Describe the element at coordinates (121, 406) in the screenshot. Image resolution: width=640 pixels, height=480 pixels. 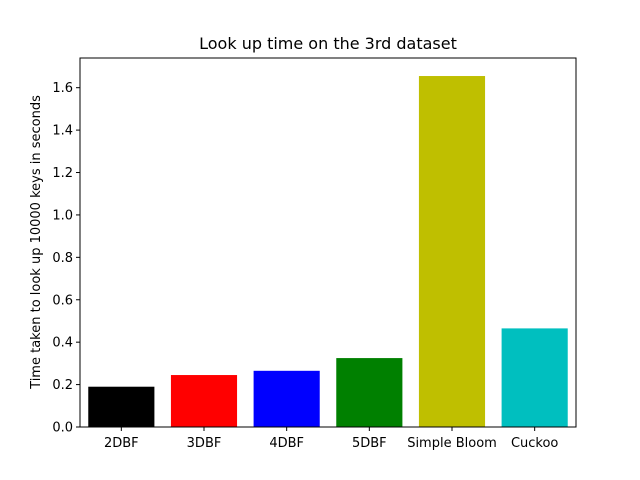
I see `bar-2dbf` at that location.